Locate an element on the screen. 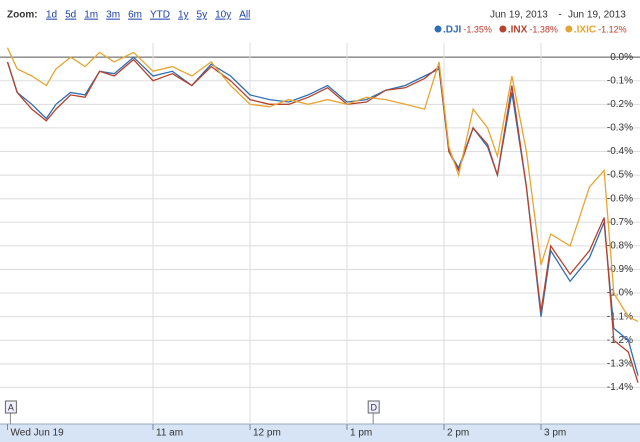 This screenshot has width=640, height=442. y-tick-label: -0.1% is located at coordinates (620, 80).